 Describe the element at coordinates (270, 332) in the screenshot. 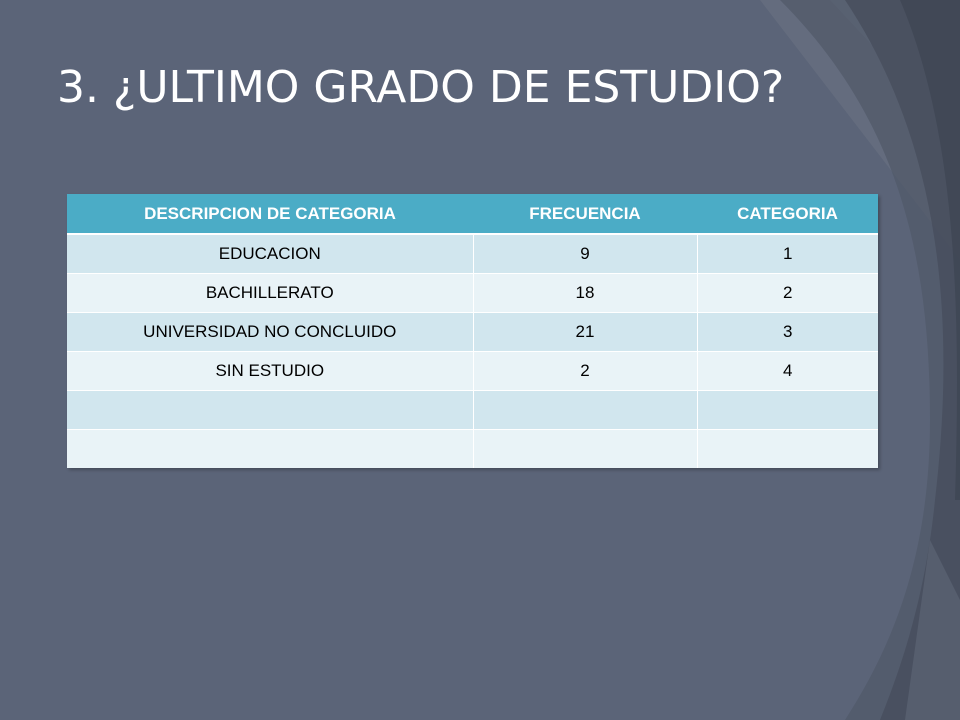

I see `cell-descripcion: UNIVERSIDAD NO CONCLUIDO` at that location.